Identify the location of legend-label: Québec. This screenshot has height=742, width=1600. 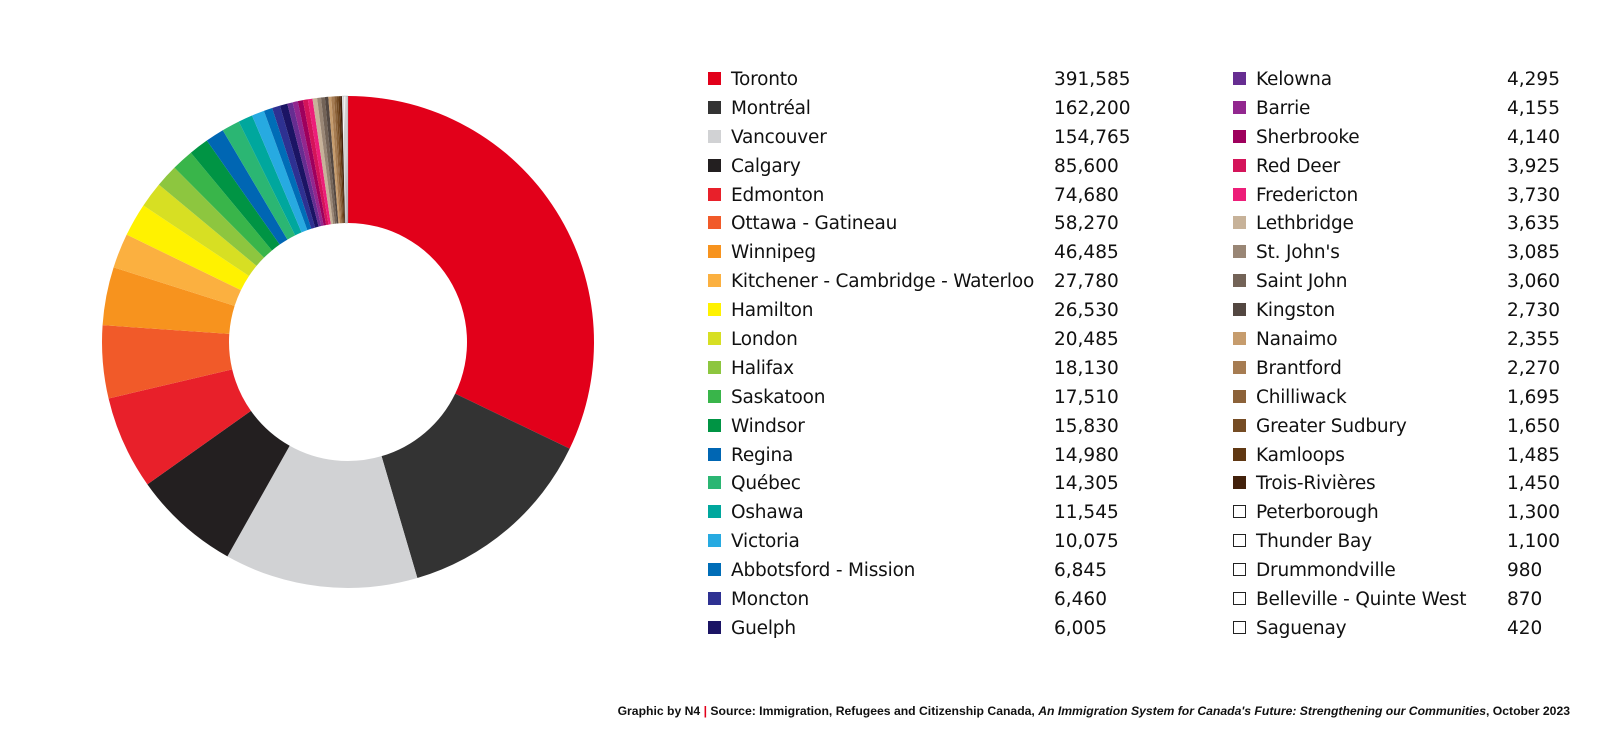
(766, 484).